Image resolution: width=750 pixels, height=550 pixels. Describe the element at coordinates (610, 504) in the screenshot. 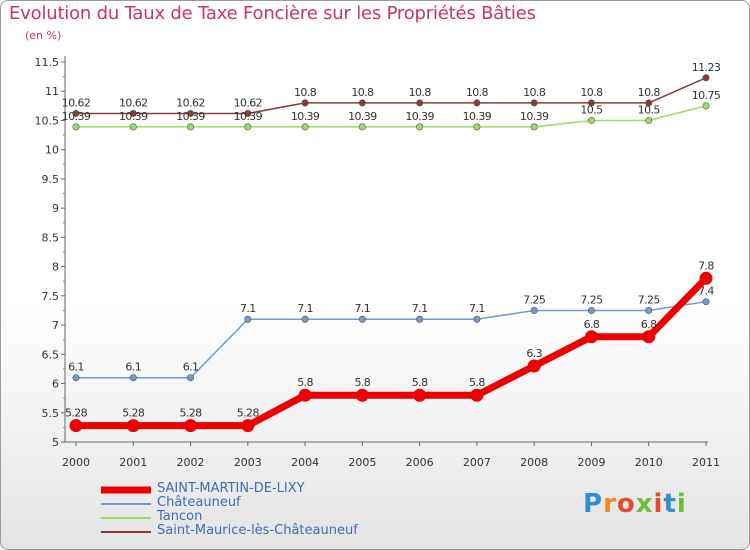

I see `logo-letter: r` at that location.